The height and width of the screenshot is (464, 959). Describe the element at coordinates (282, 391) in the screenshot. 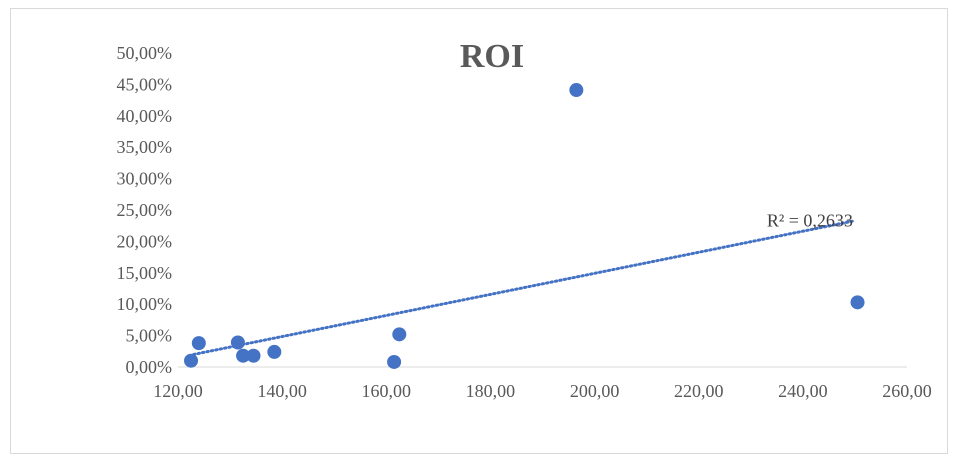

I see `x-tick-label: 140,00` at that location.